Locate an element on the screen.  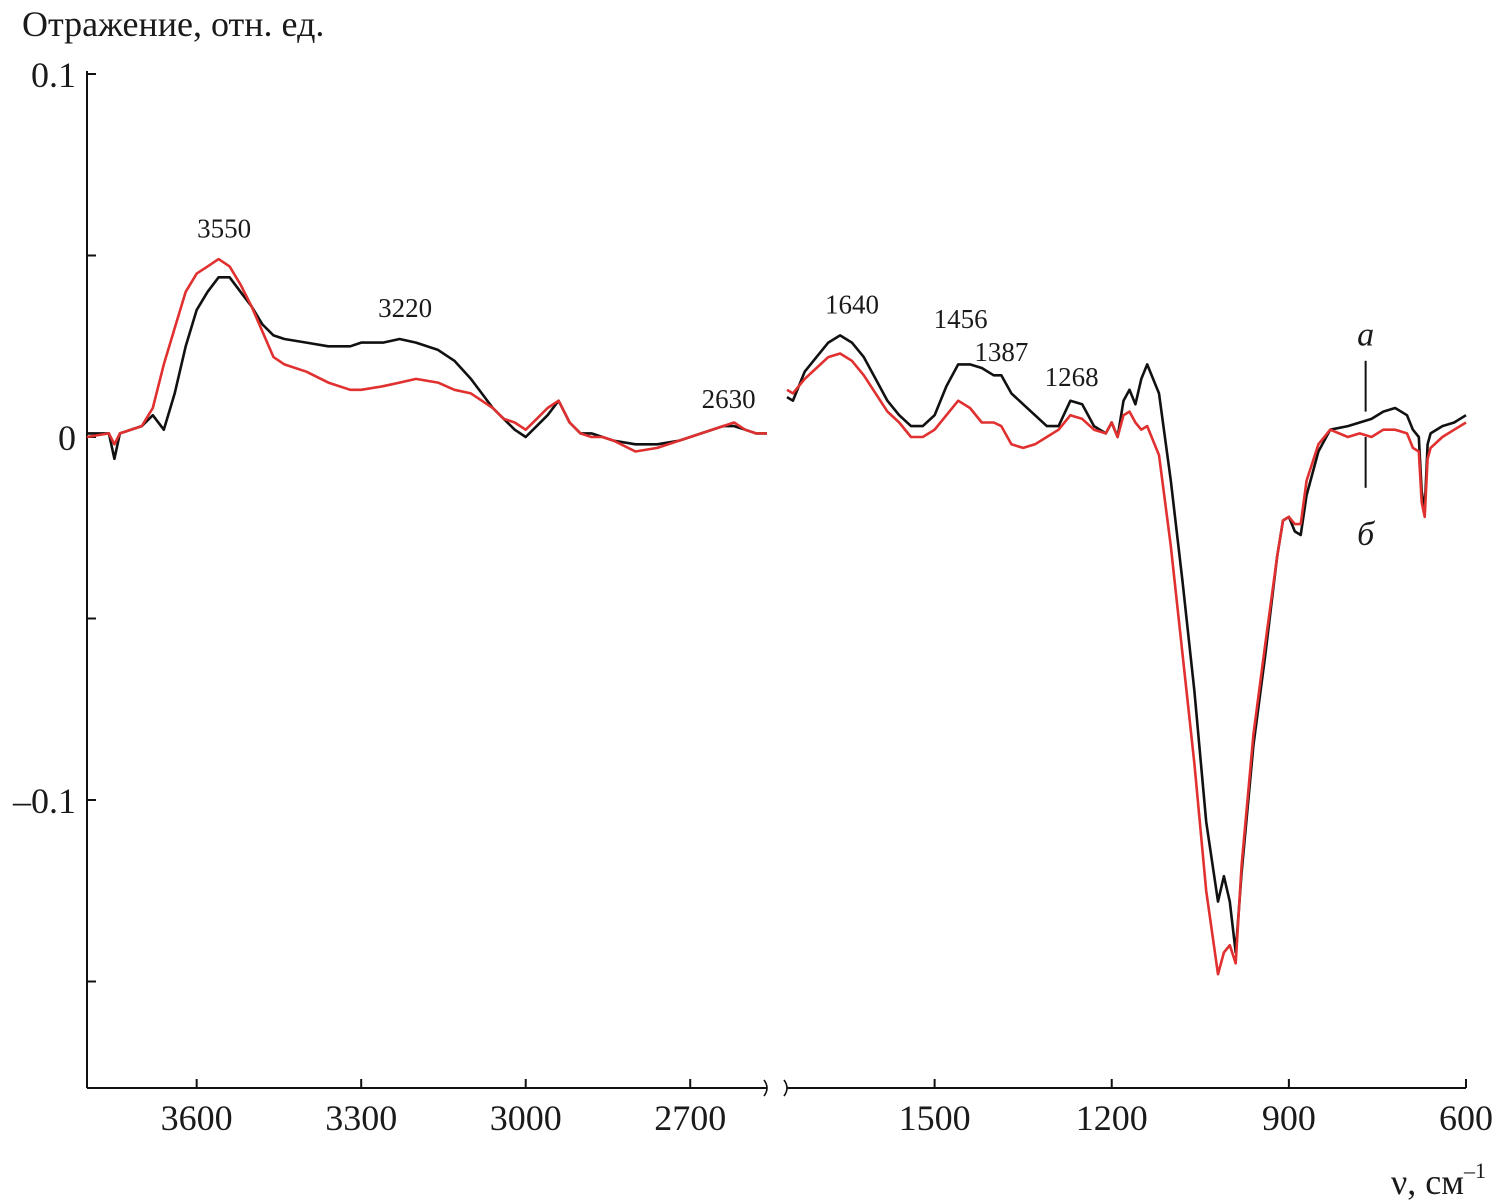
y-axis-label: Отражение, отн. ед. is located at coordinates (173, 24).